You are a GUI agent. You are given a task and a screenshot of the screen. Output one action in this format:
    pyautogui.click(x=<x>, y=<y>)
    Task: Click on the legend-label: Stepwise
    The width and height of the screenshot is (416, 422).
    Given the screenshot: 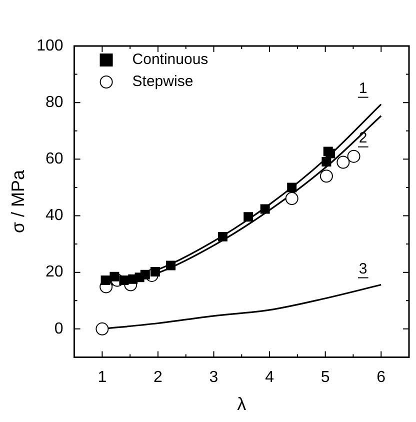 What is the action you would take?
    pyautogui.click(x=163, y=81)
    